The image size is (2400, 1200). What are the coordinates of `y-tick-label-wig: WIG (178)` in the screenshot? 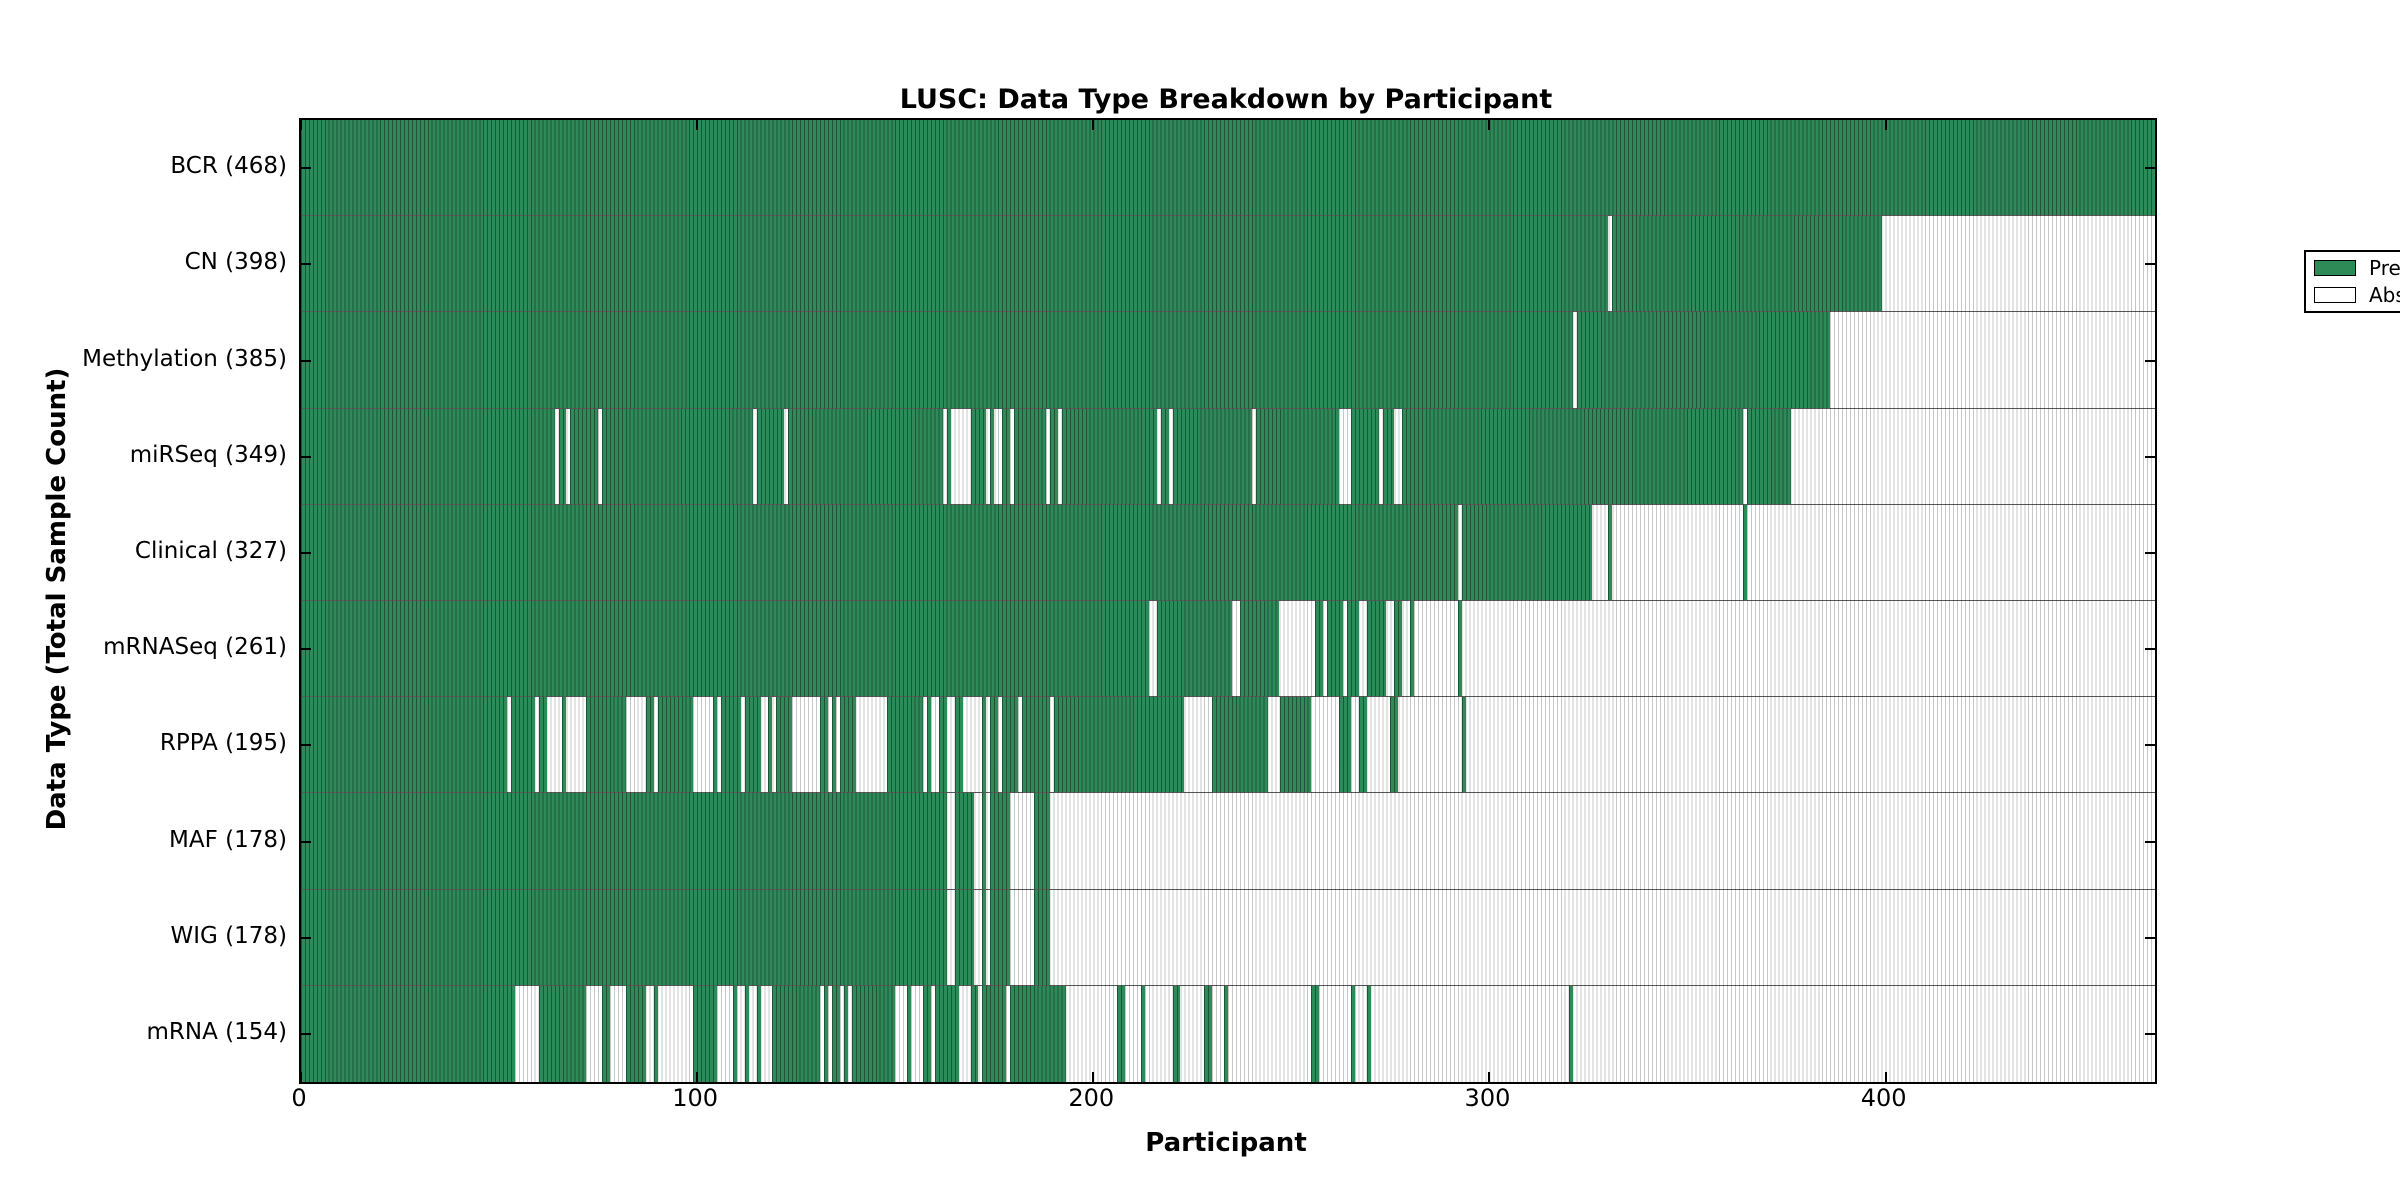 It's located at (228, 935).